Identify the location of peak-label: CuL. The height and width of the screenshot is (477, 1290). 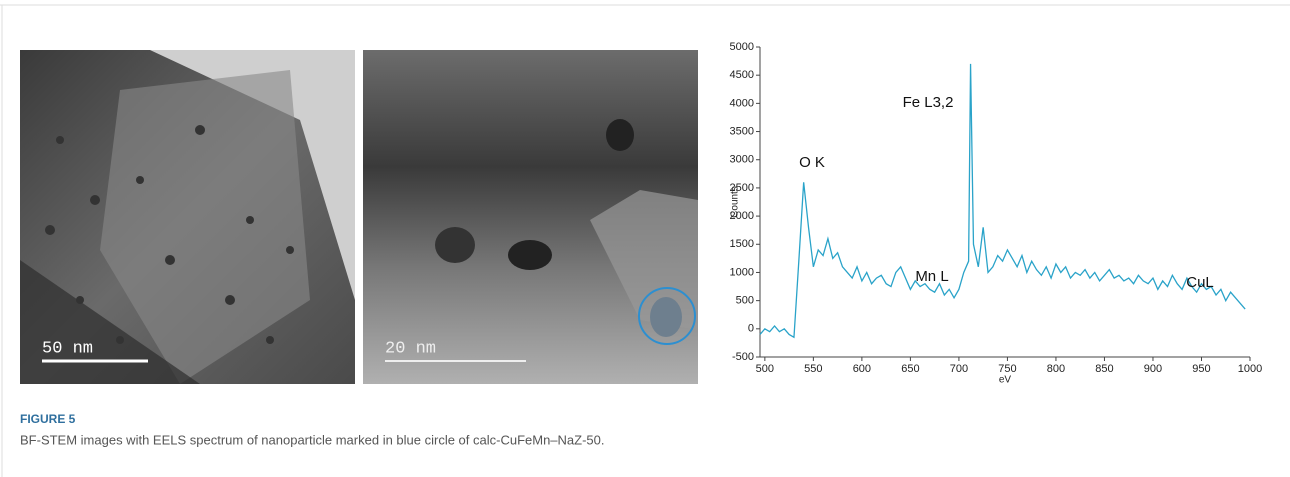
(1200, 282).